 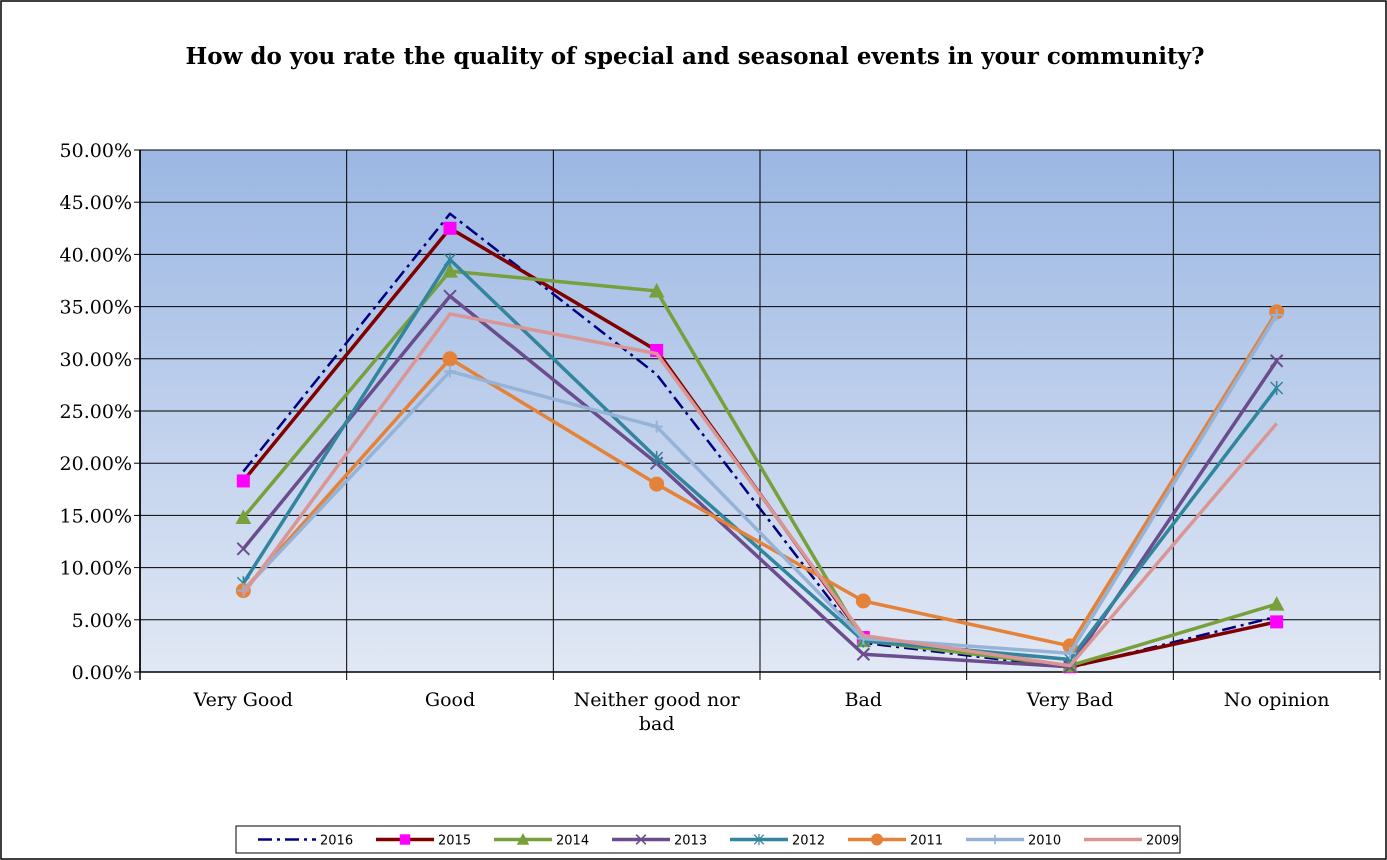 I want to click on y-tick-label: 40.00%, so click(x=96, y=255).